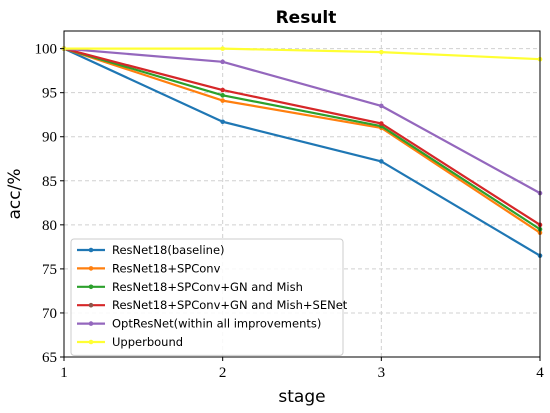  I want to click on legend-label: ResNet18+SPConv+GN and Mish, so click(207, 287).